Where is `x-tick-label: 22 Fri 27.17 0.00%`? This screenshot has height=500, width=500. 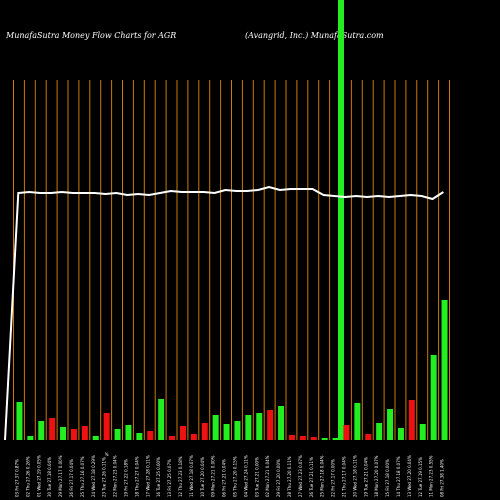
x-tick-label: 22 Fri 27.17 0.00% is located at coordinates (333, 478).